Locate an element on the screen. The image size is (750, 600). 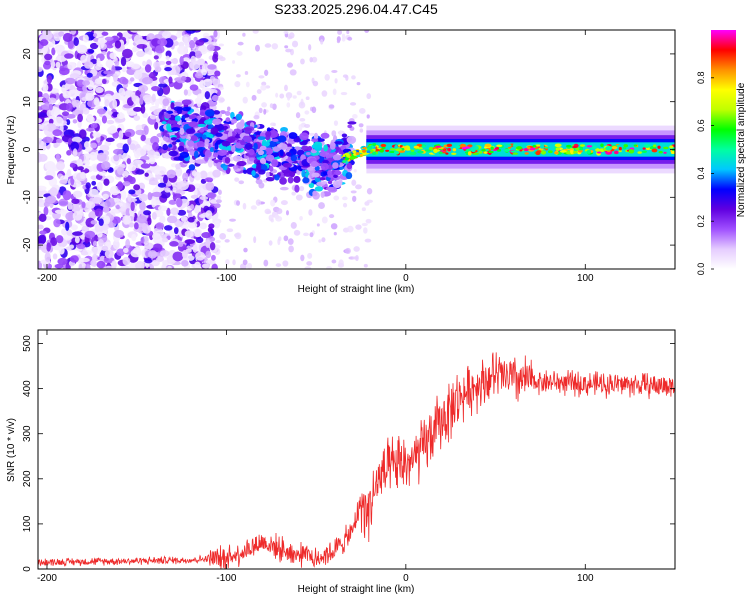
y-tick-label: 200 is located at coordinates (27, 478).